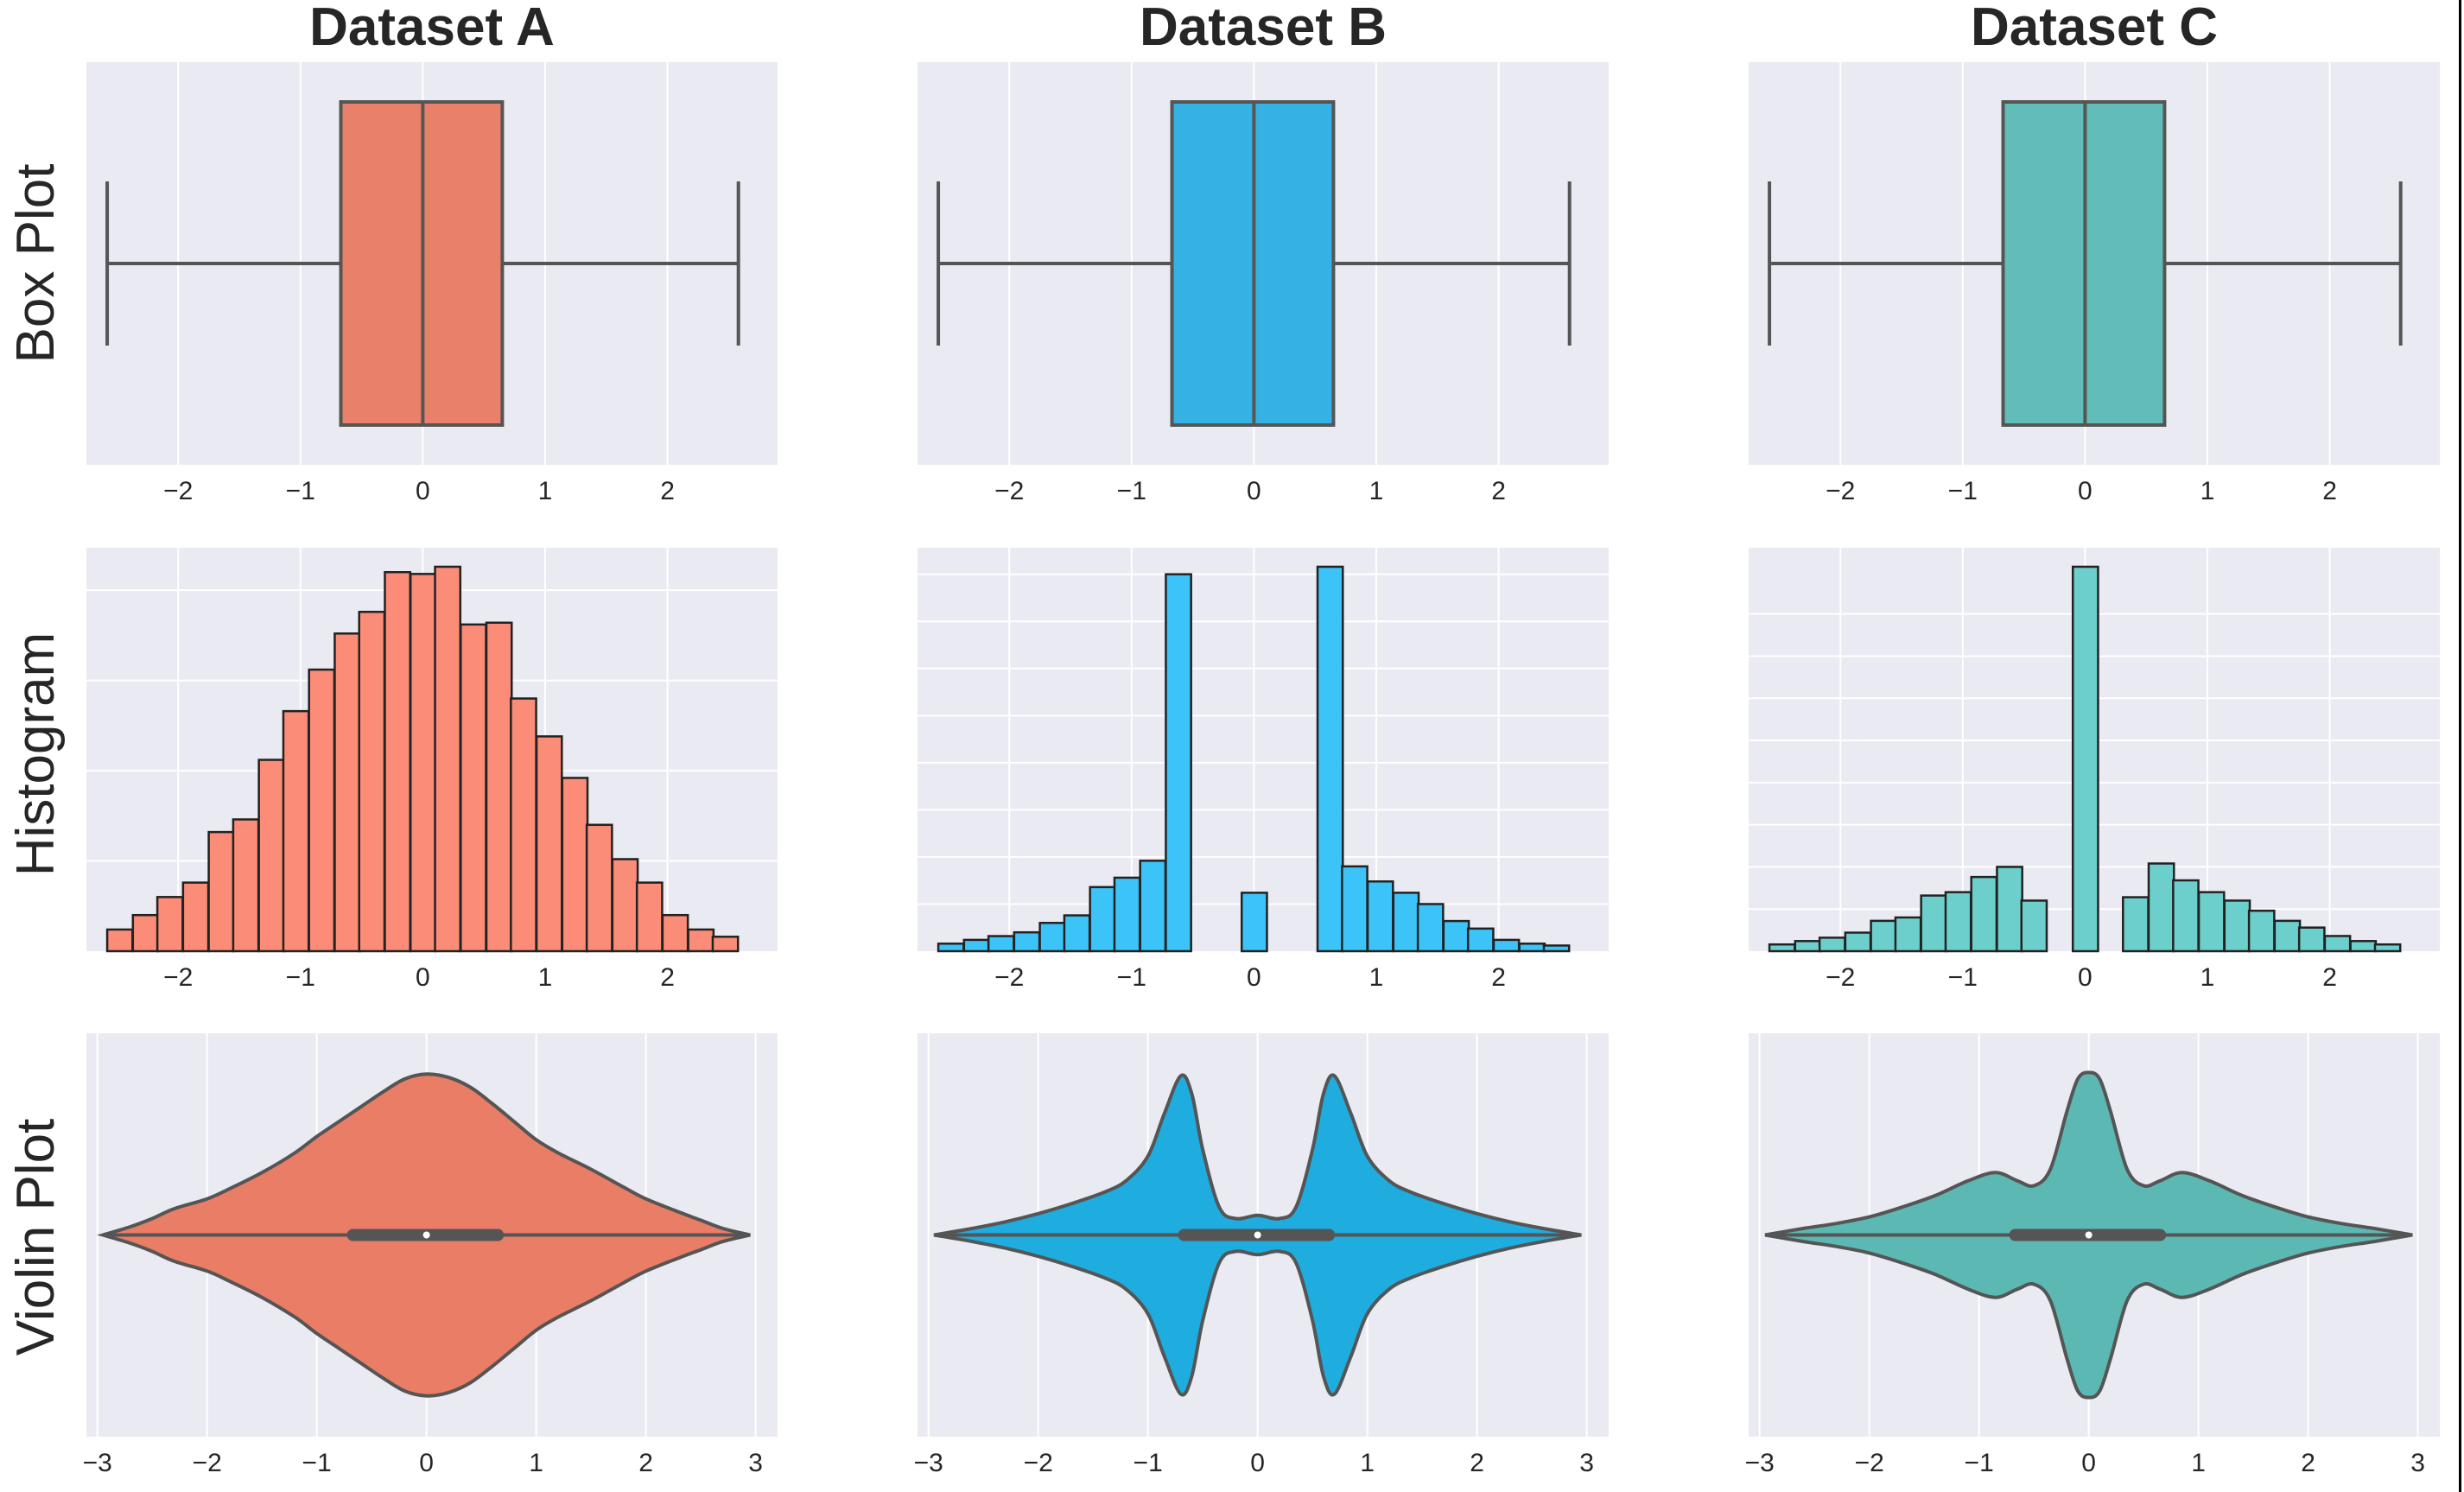 The image size is (2464, 1492). I want to click on histogram-dataset-b-background, so click(1263, 749).